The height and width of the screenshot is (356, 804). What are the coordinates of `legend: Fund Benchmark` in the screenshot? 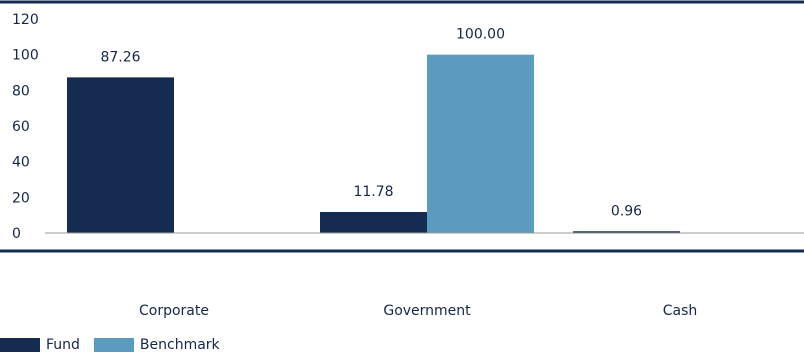 It's located at (117, 345).